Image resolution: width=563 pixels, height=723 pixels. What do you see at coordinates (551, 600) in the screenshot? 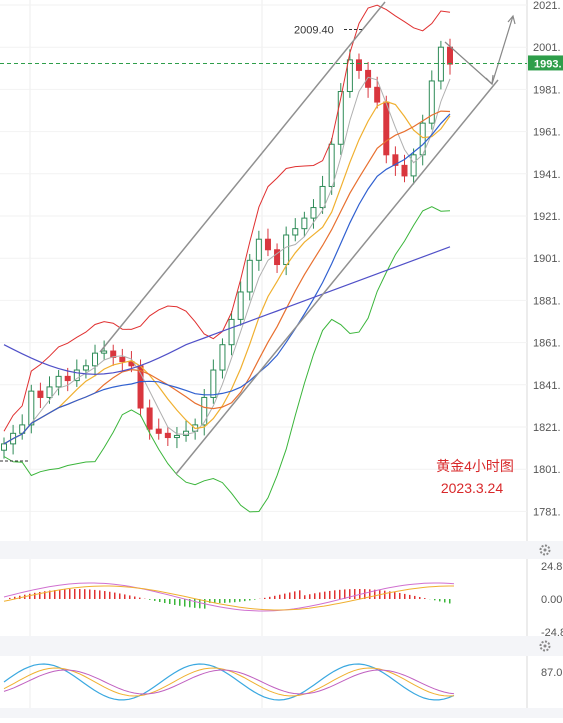
I see `macd-y-tick-label: 0.00` at bounding box center [551, 600].